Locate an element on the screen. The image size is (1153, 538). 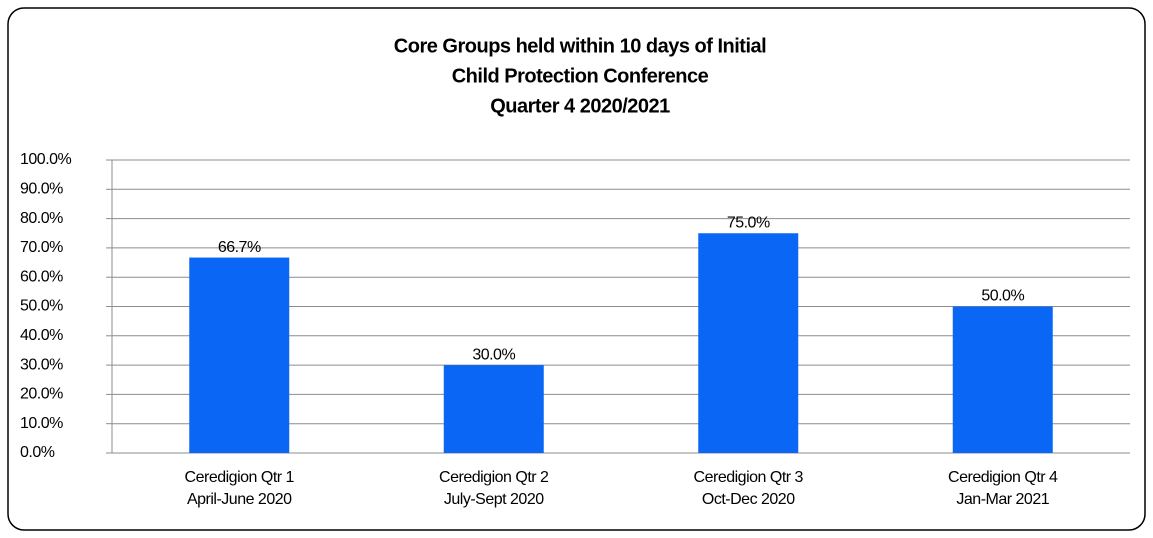
value-label: 30.0% is located at coordinates (493, 354).